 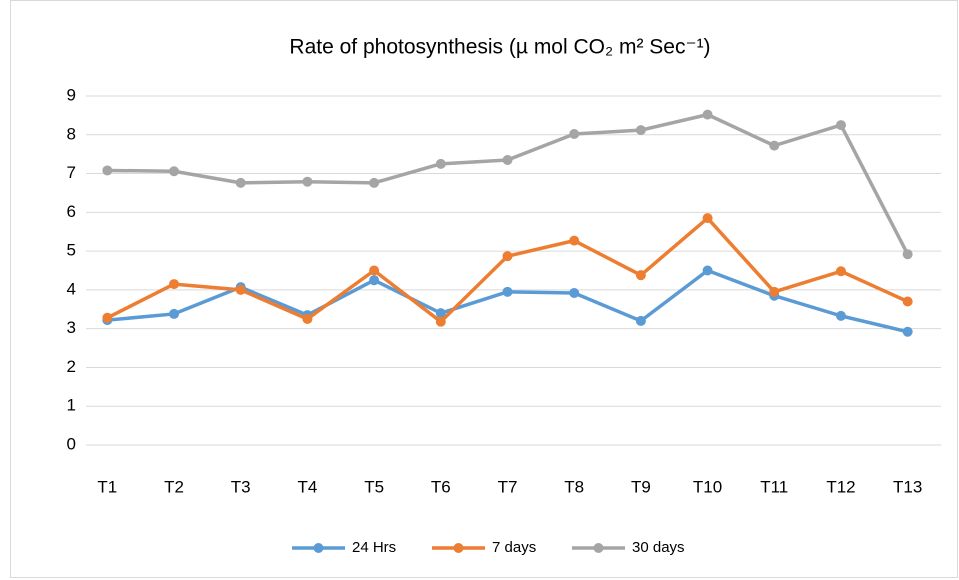 I want to click on x-tick-label: T8, so click(x=574, y=486).